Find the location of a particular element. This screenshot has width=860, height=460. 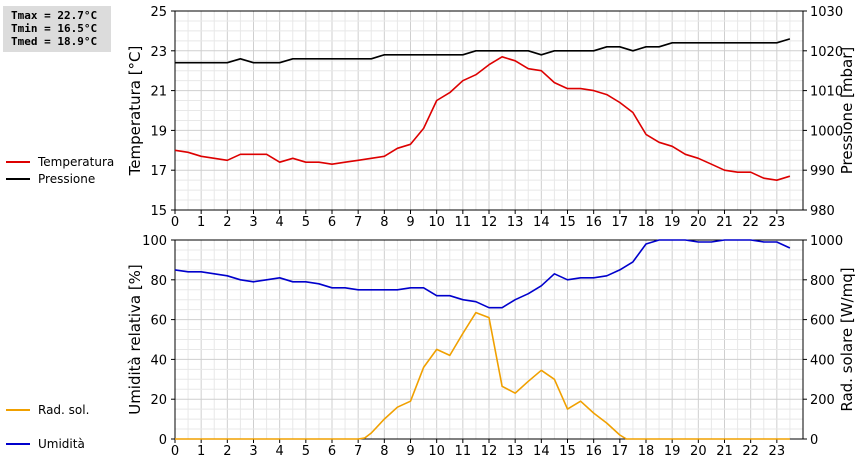

top-xtick-label: 8 is located at coordinates (384, 222).